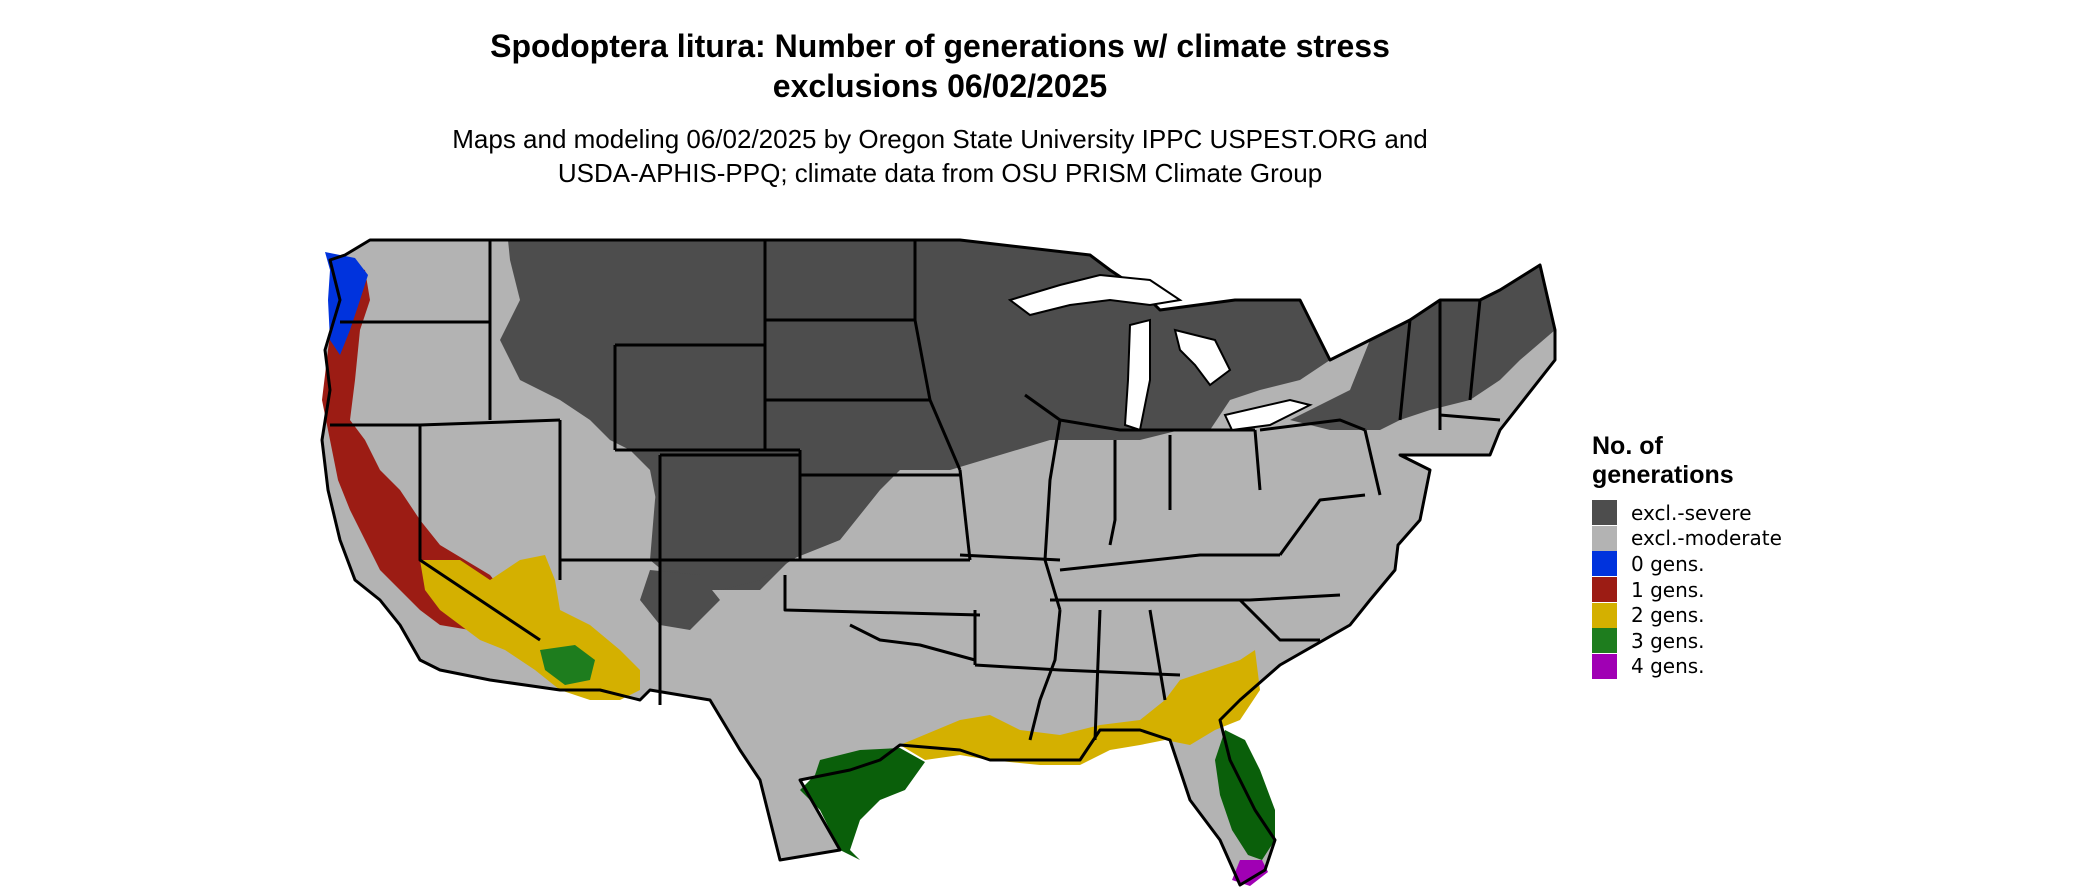 The image size is (2100, 892). I want to click on legend-label-4-gens: 4 gens., so click(1668, 666).